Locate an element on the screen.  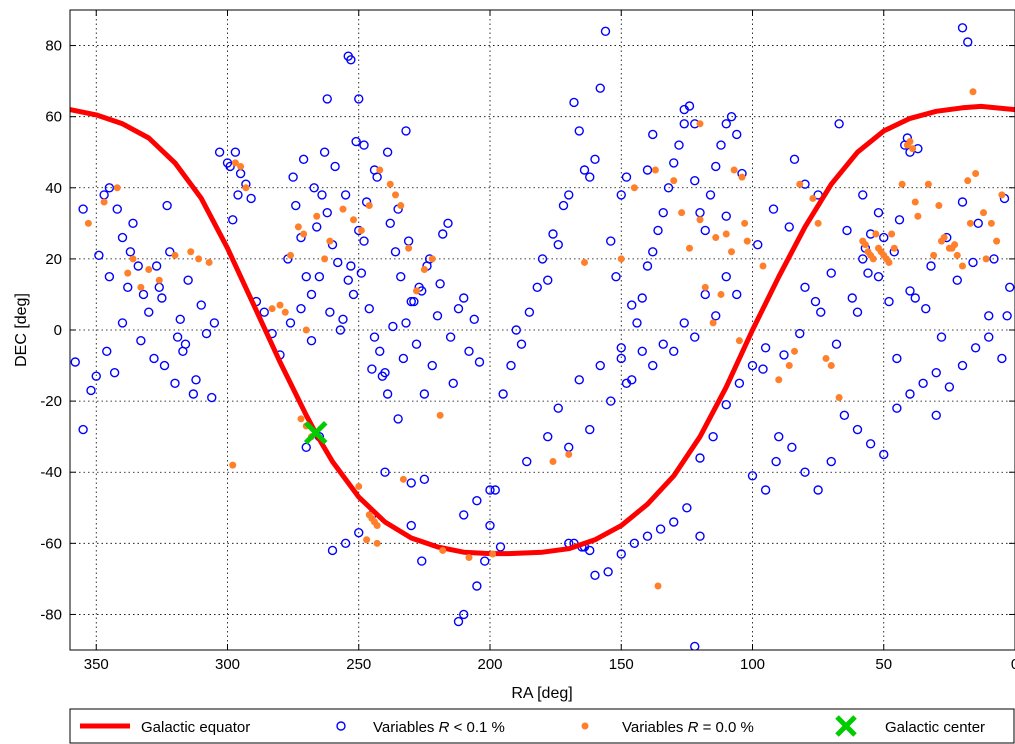
legend-label-galactic-equator: Galactic equator is located at coordinates (195, 727).